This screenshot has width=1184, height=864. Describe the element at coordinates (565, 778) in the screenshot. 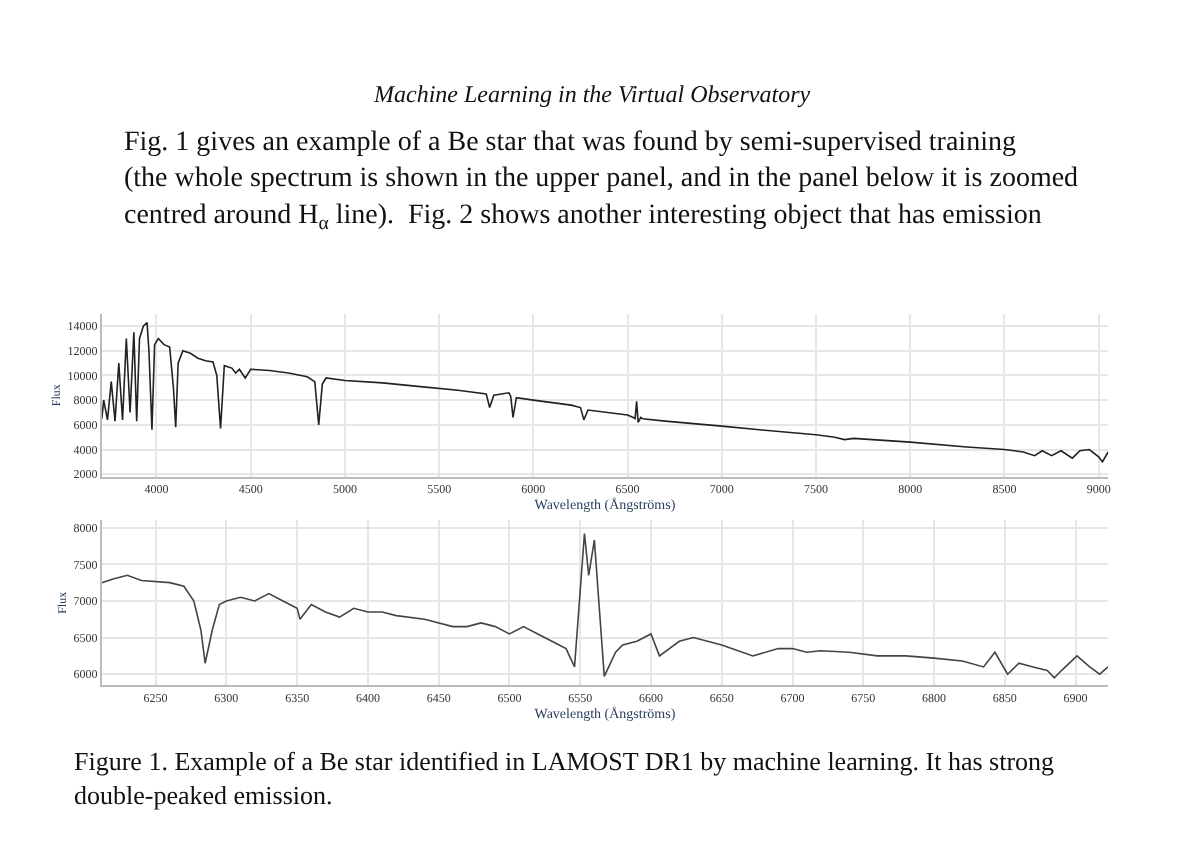

I see `caption: Figure 1. Example of a Be star identified in LAMOST DR1 by machine learning. It has strong double-peaked emission.` at that location.